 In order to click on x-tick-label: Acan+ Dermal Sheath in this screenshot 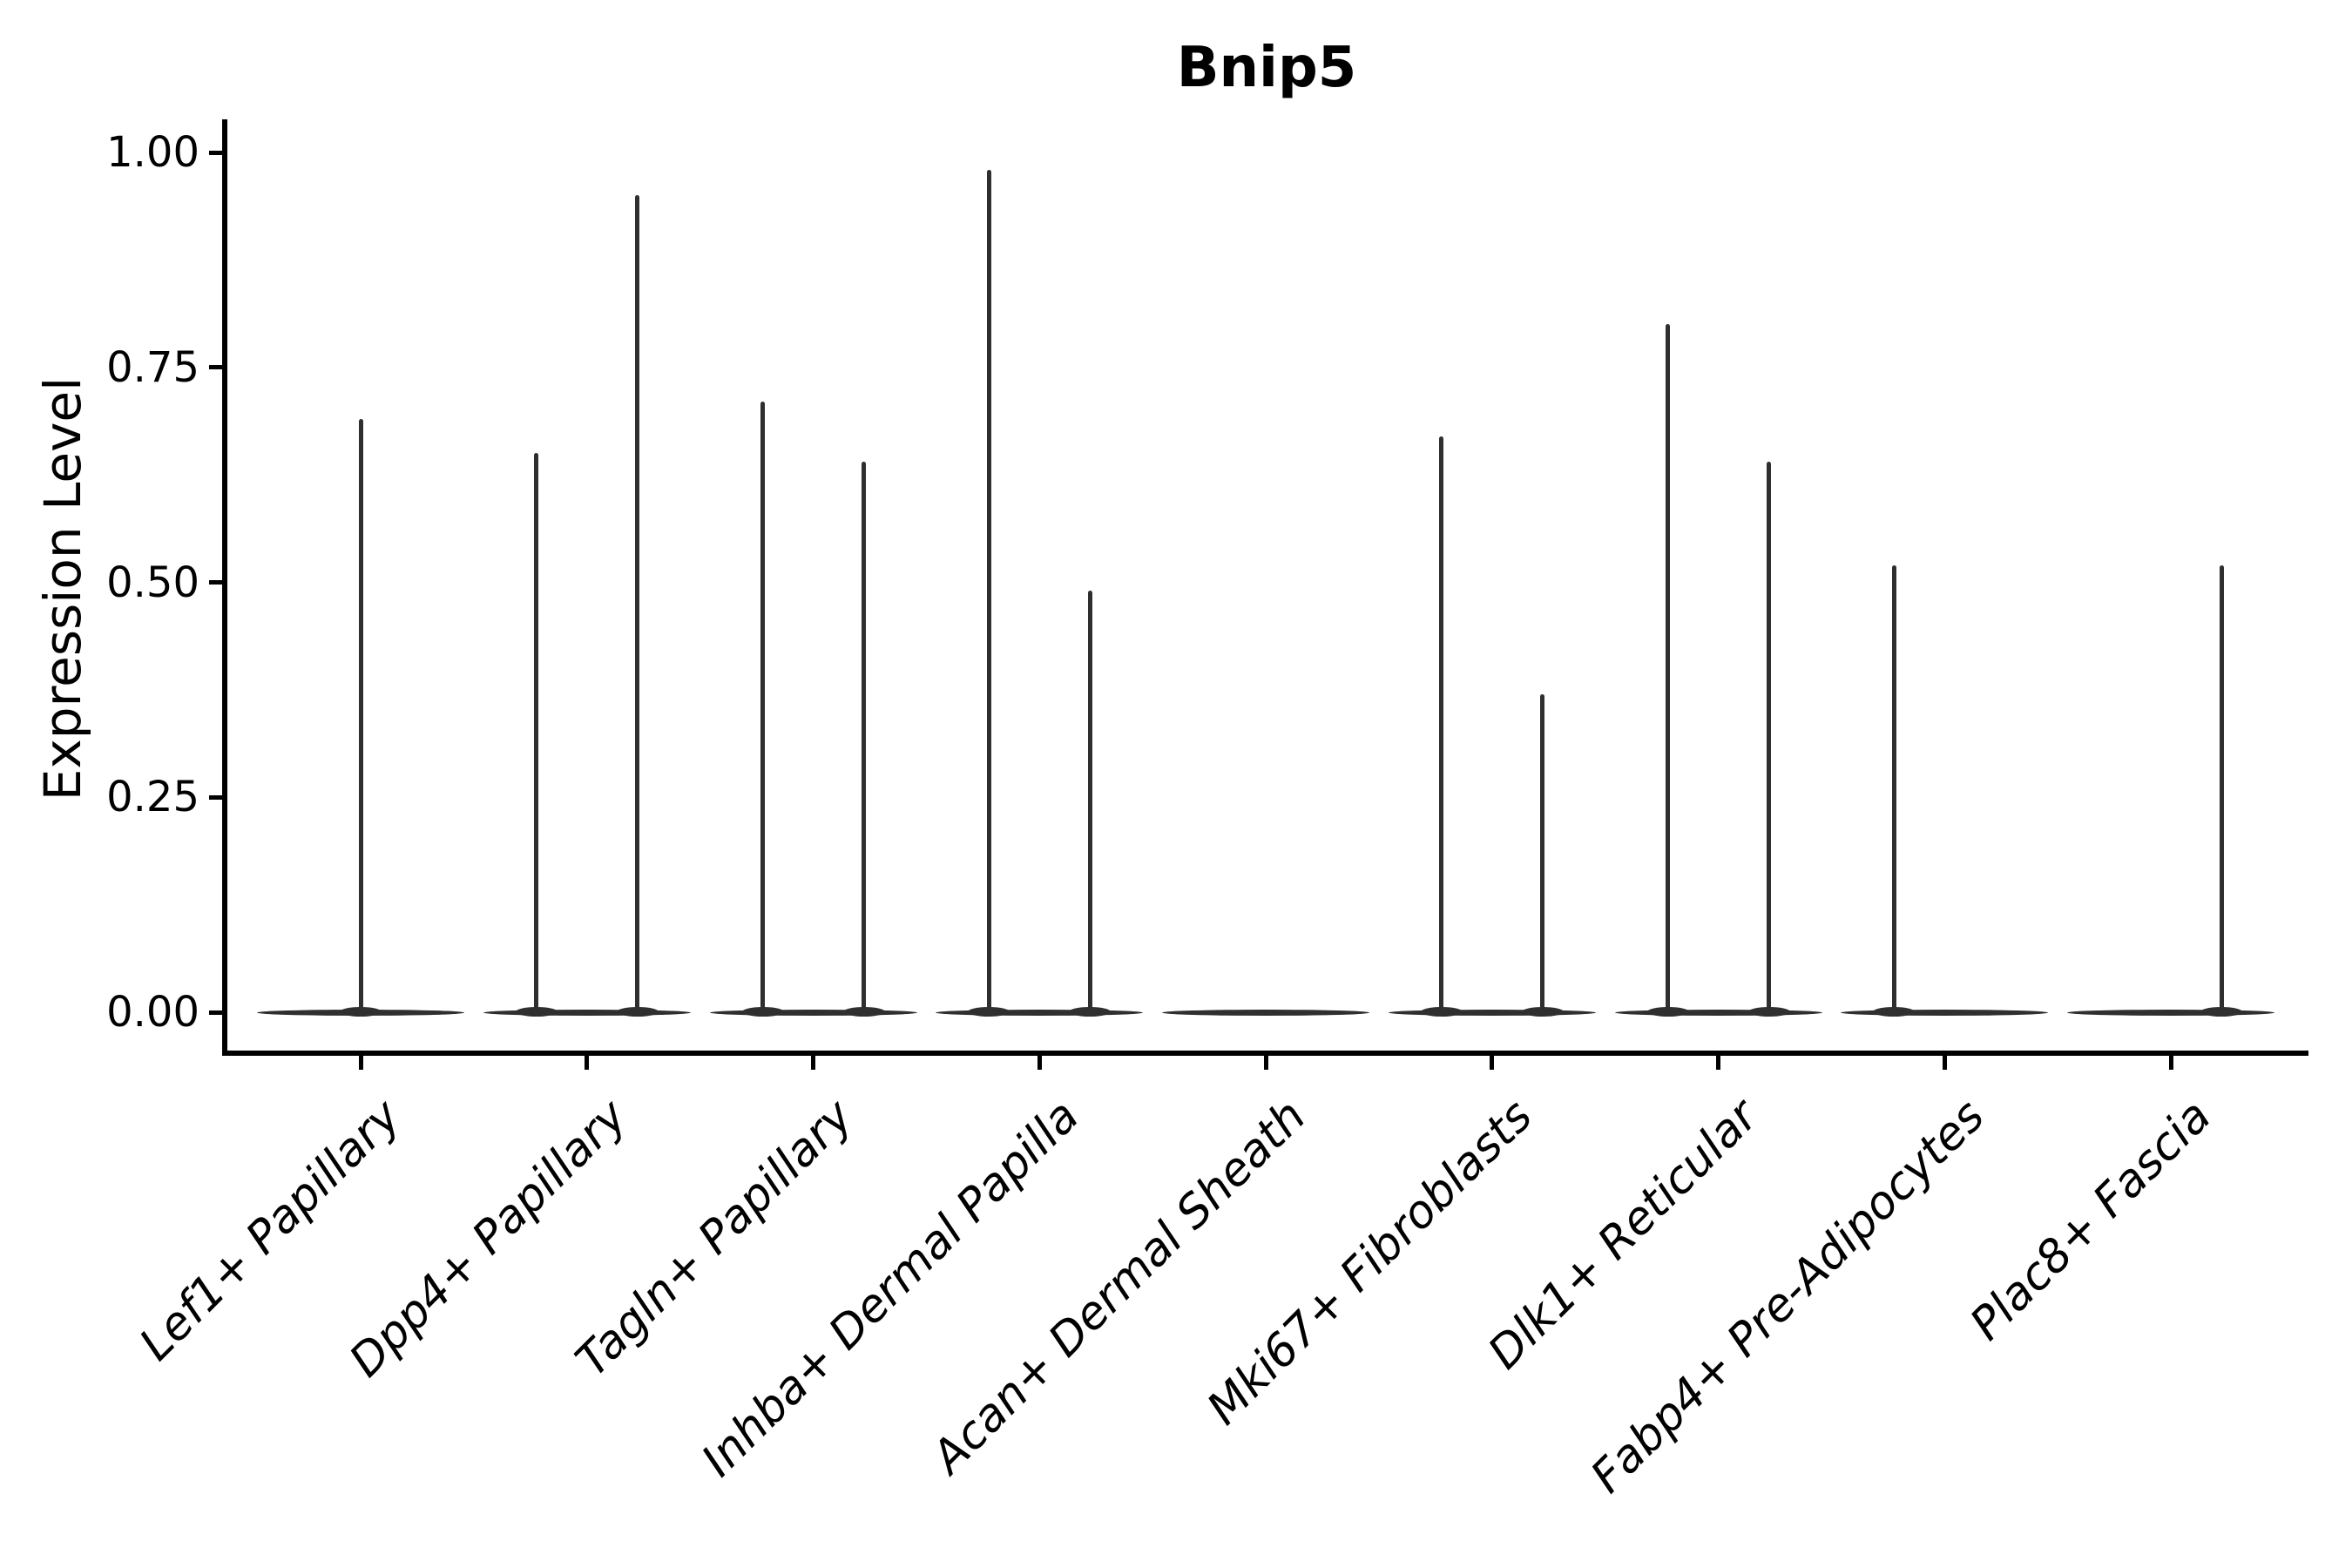, I will do `click(1119, 1287)`.